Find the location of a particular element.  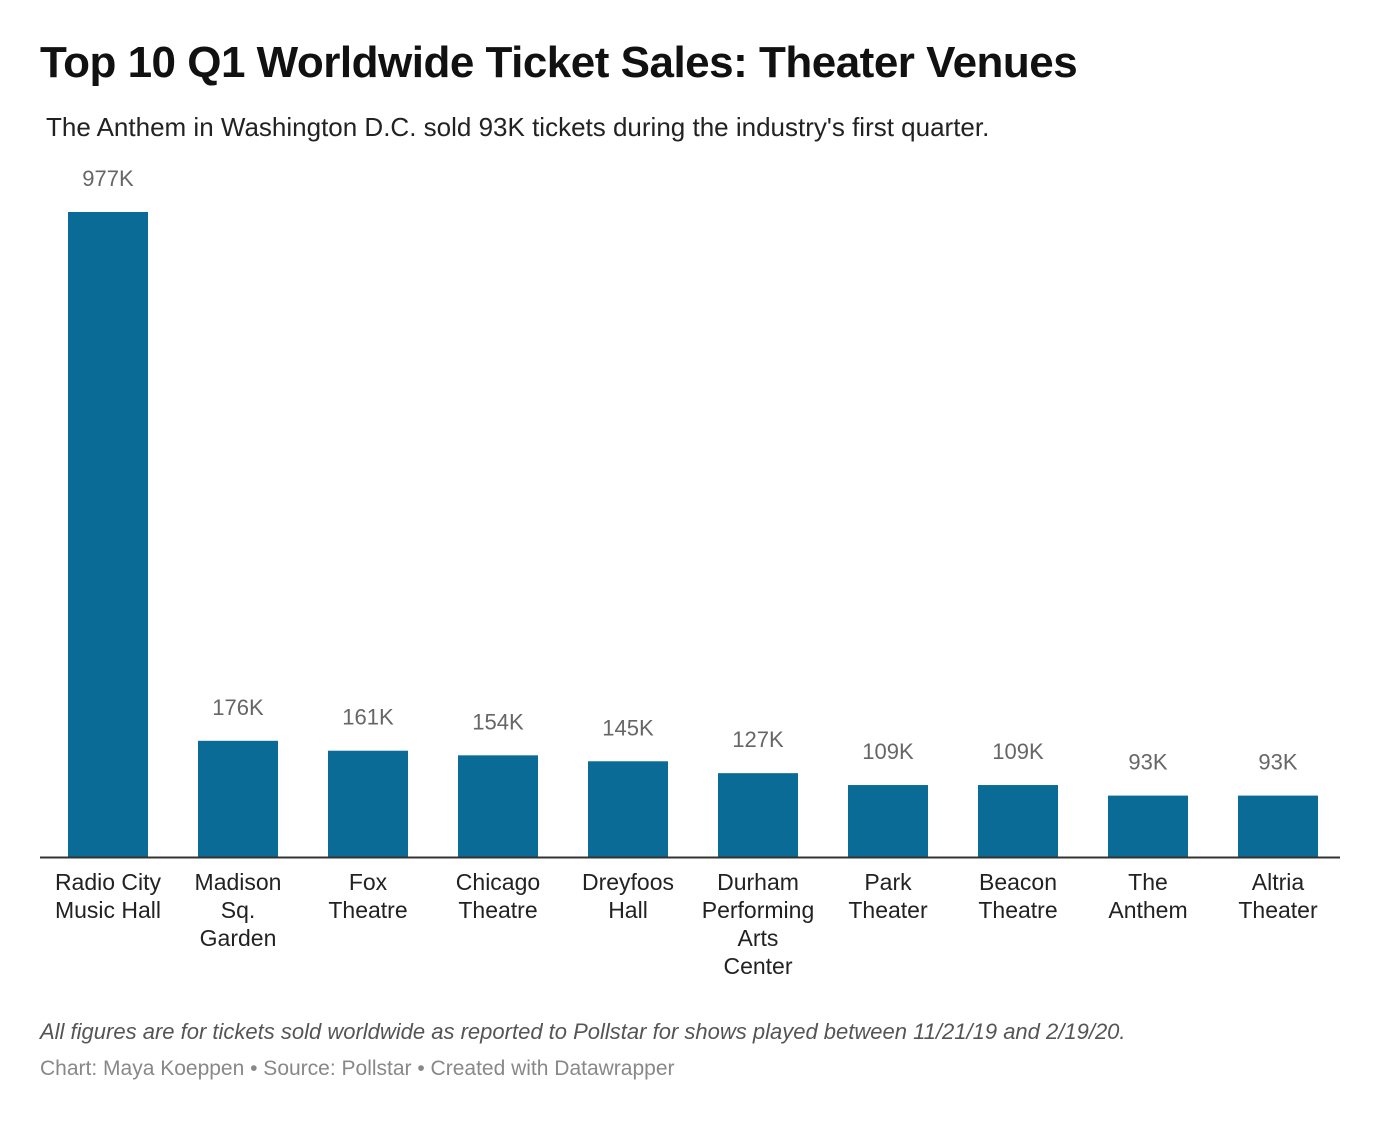

data-label: 154K is located at coordinates (498, 721).